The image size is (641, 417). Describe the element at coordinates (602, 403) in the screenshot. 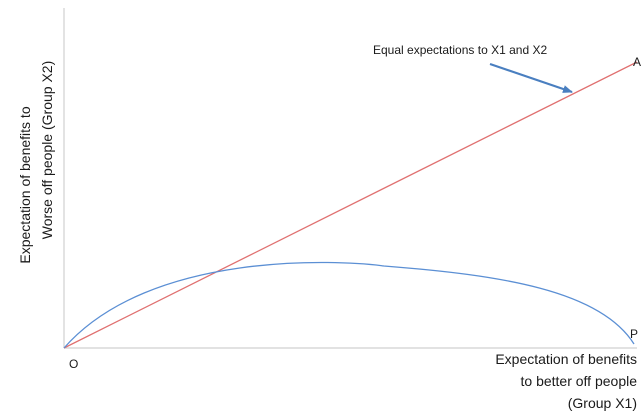

I see `x-axis-label-line3: (Group X1)` at that location.